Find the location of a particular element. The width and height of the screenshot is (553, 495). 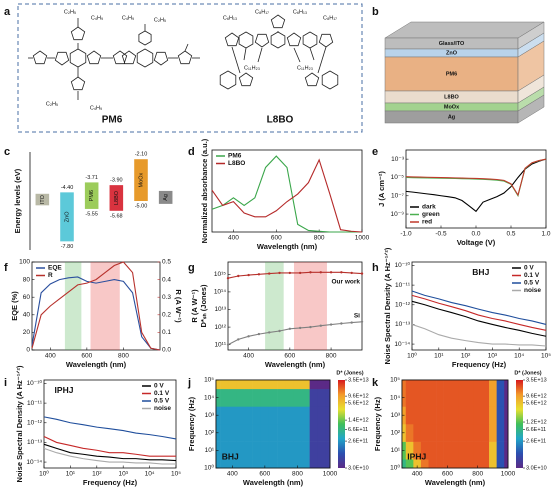

legend-label: red is located at coordinates (427, 222).